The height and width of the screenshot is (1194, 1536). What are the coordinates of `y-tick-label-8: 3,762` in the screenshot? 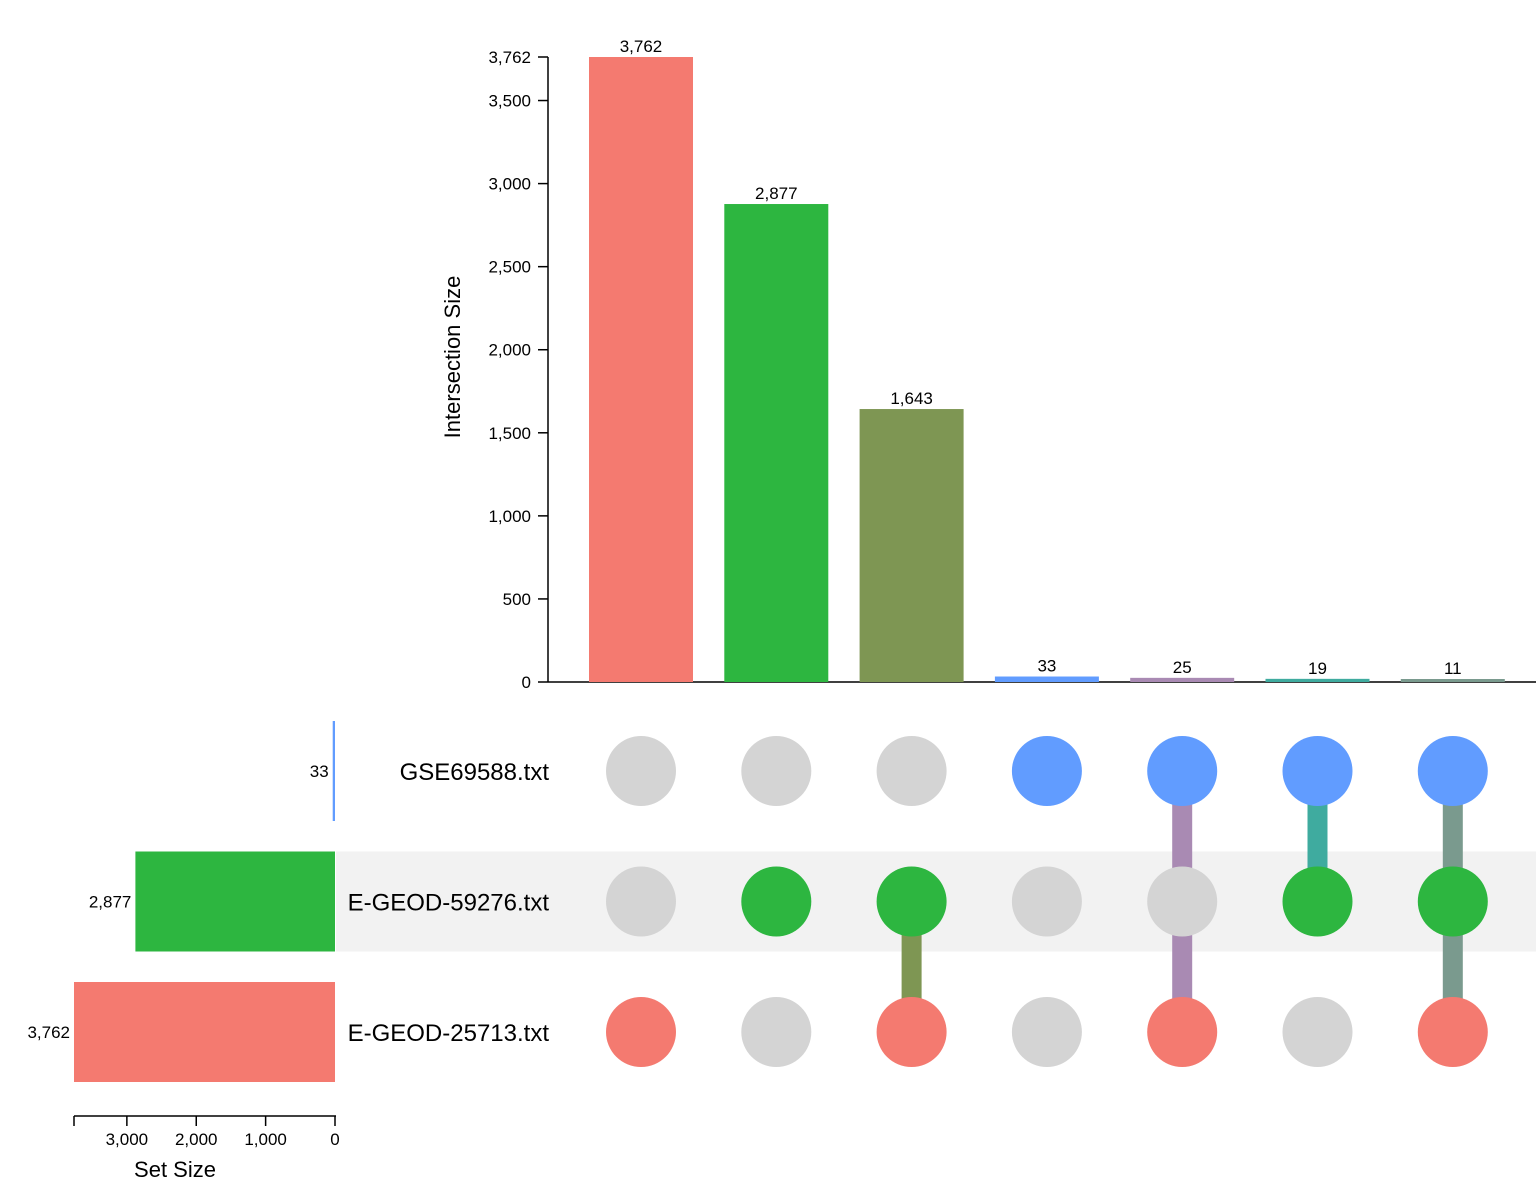 It's located at (509, 57).